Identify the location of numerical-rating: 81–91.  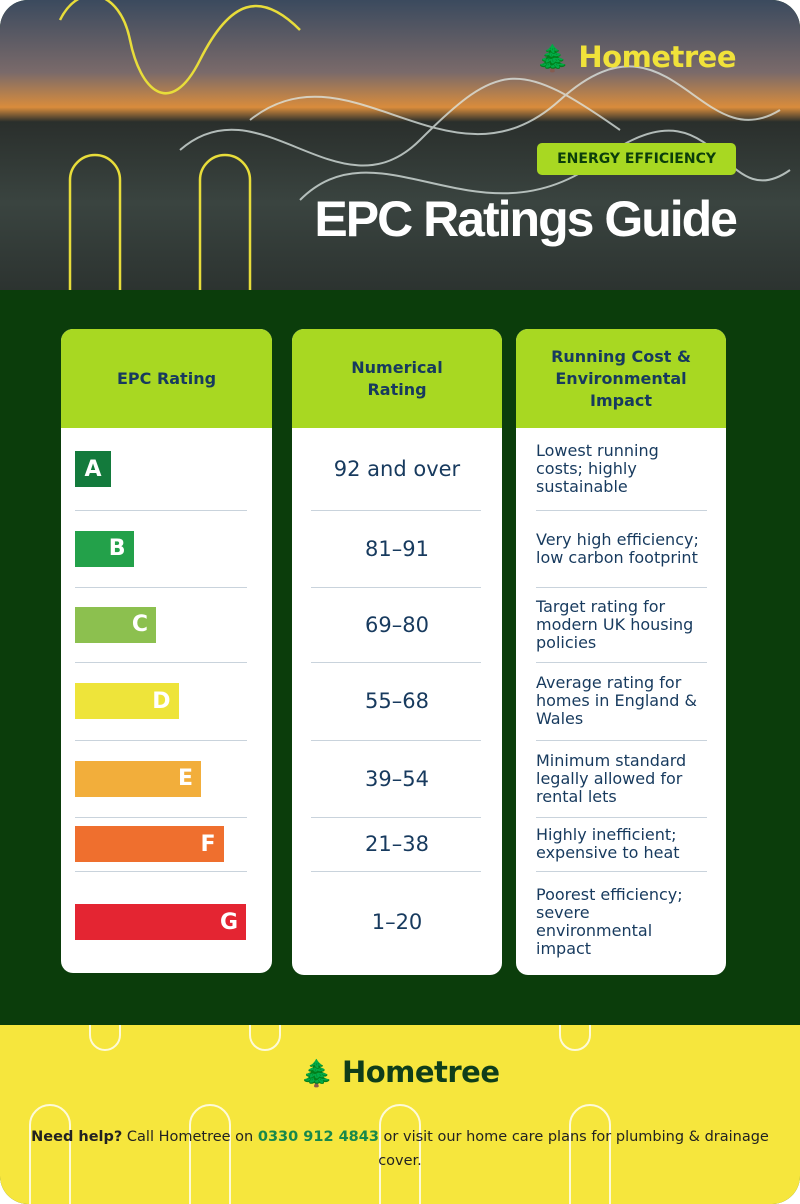
(397, 548).